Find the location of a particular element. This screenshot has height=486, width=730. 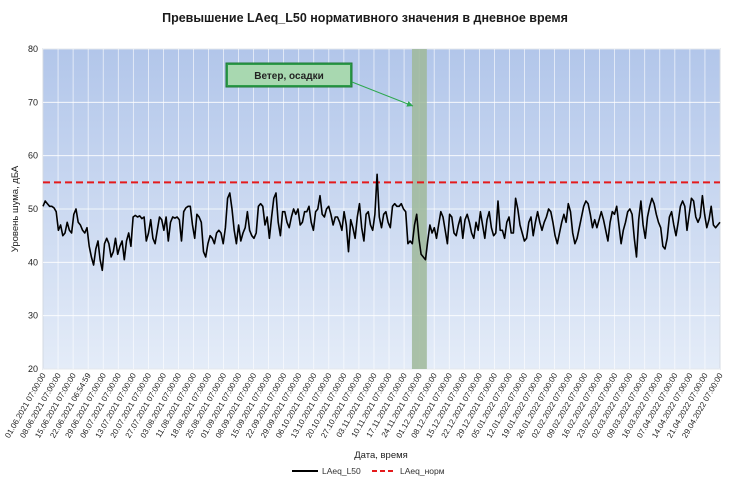

weather-highlight-band is located at coordinates (419, 209).